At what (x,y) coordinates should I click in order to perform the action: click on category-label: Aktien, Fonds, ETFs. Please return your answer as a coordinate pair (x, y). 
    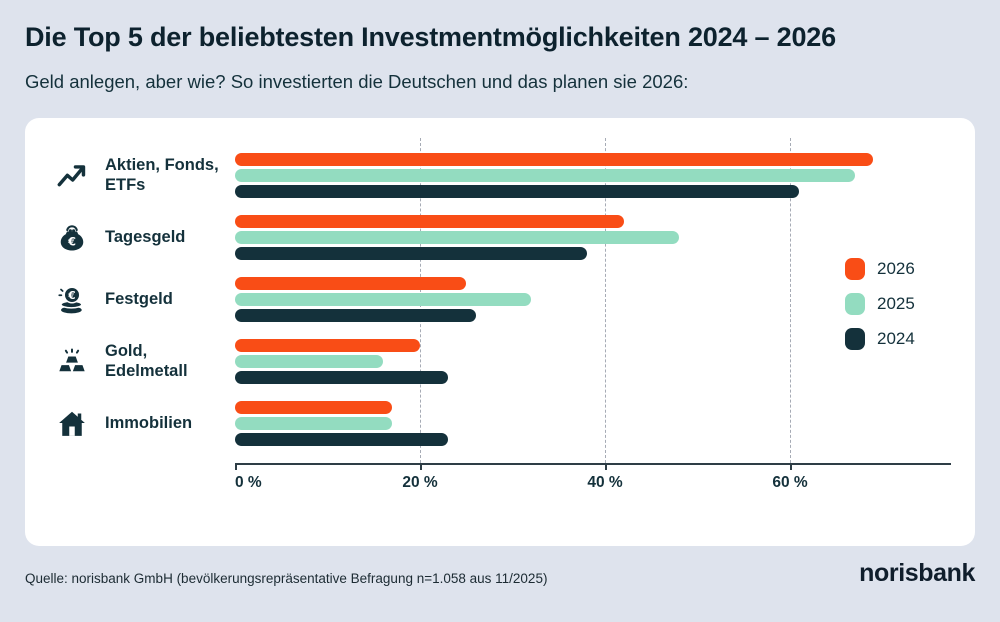
    Looking at the image, I should click on (162, 175).